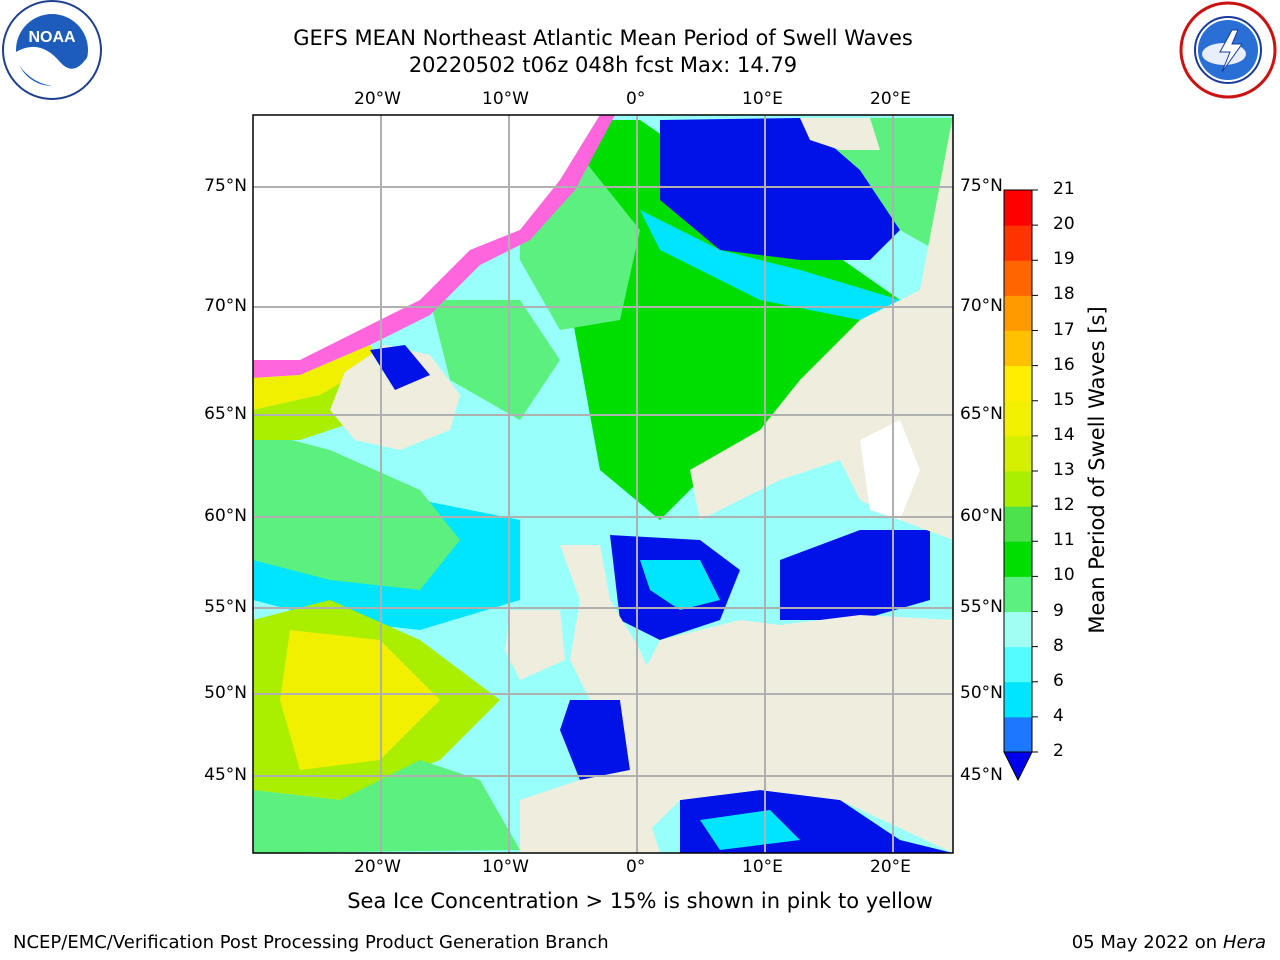 The image size is (1280, 960). What do you see at coordinates (762, 99) in the screenshot?
I see `lon-label-top: 10°E` at bounding box center [762, 99].